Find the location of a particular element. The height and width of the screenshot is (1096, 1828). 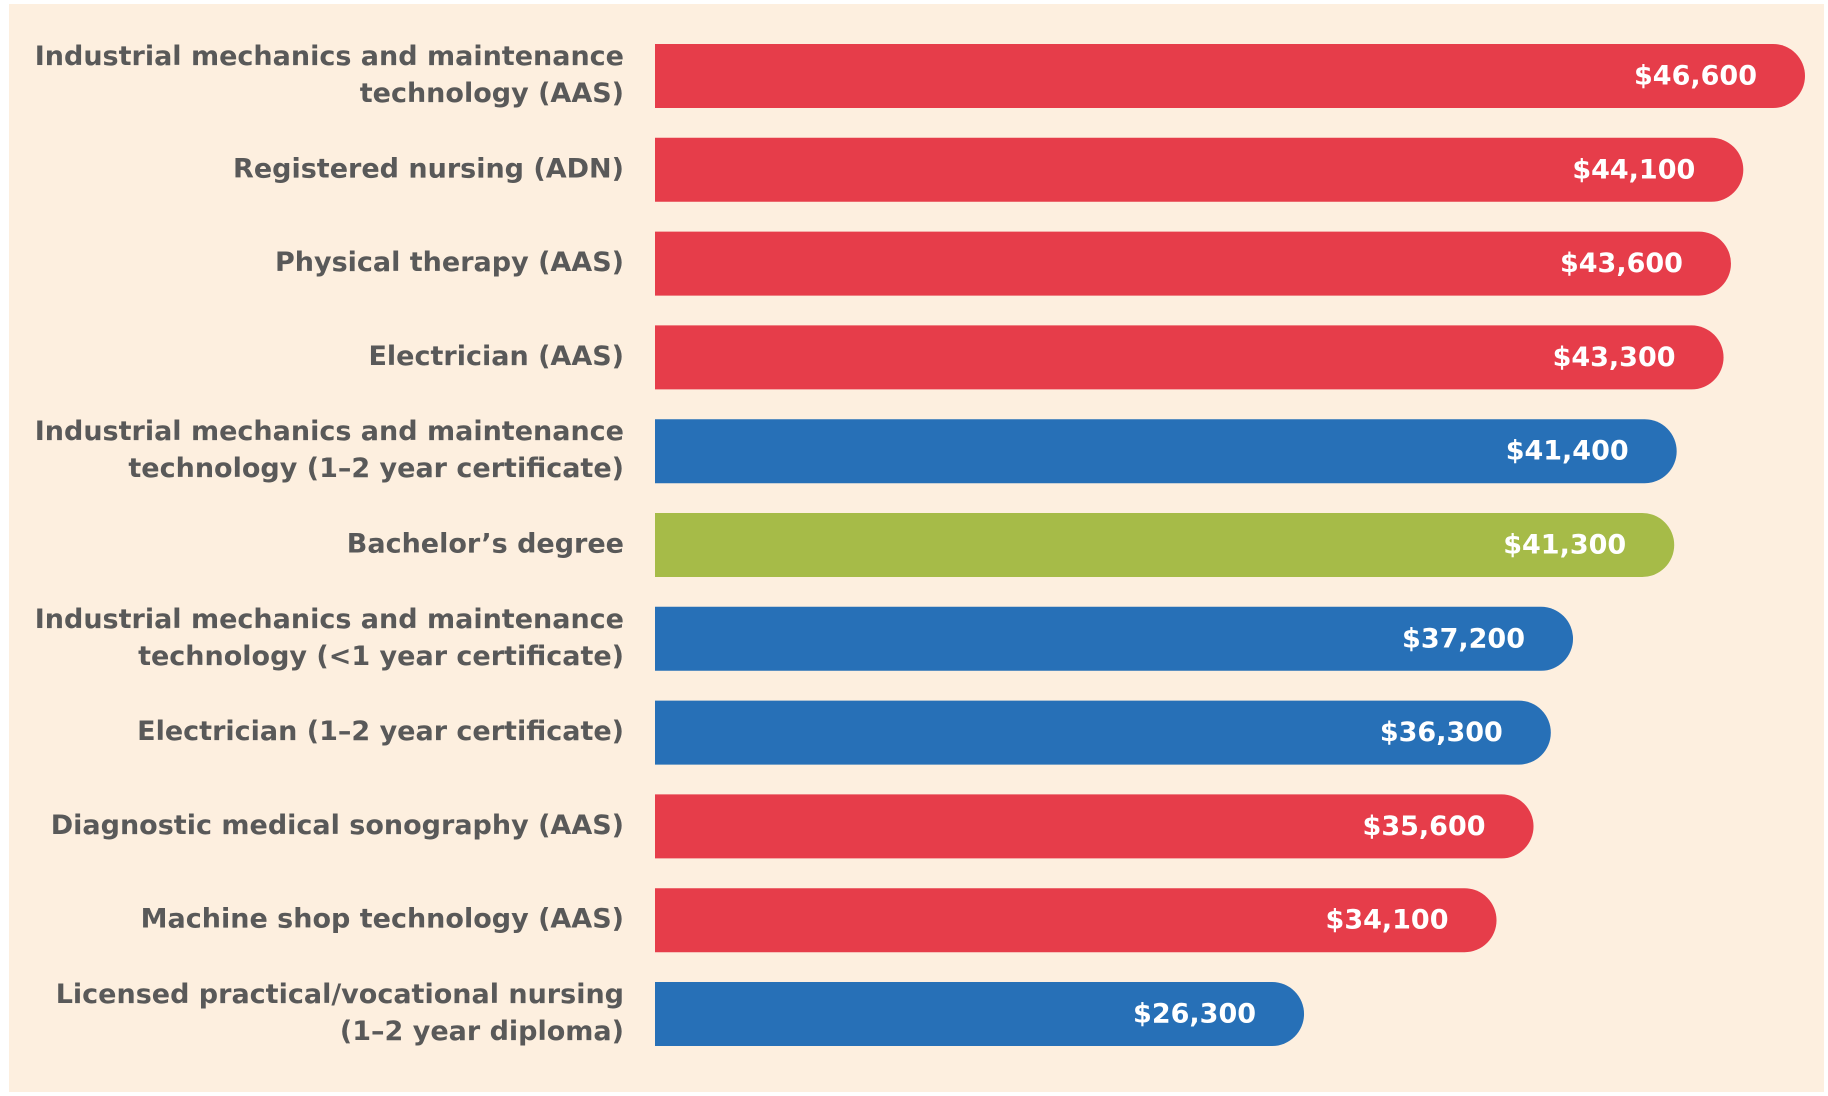

category-label: technology (<1 year certificate) is located at coordinates (381, 656).